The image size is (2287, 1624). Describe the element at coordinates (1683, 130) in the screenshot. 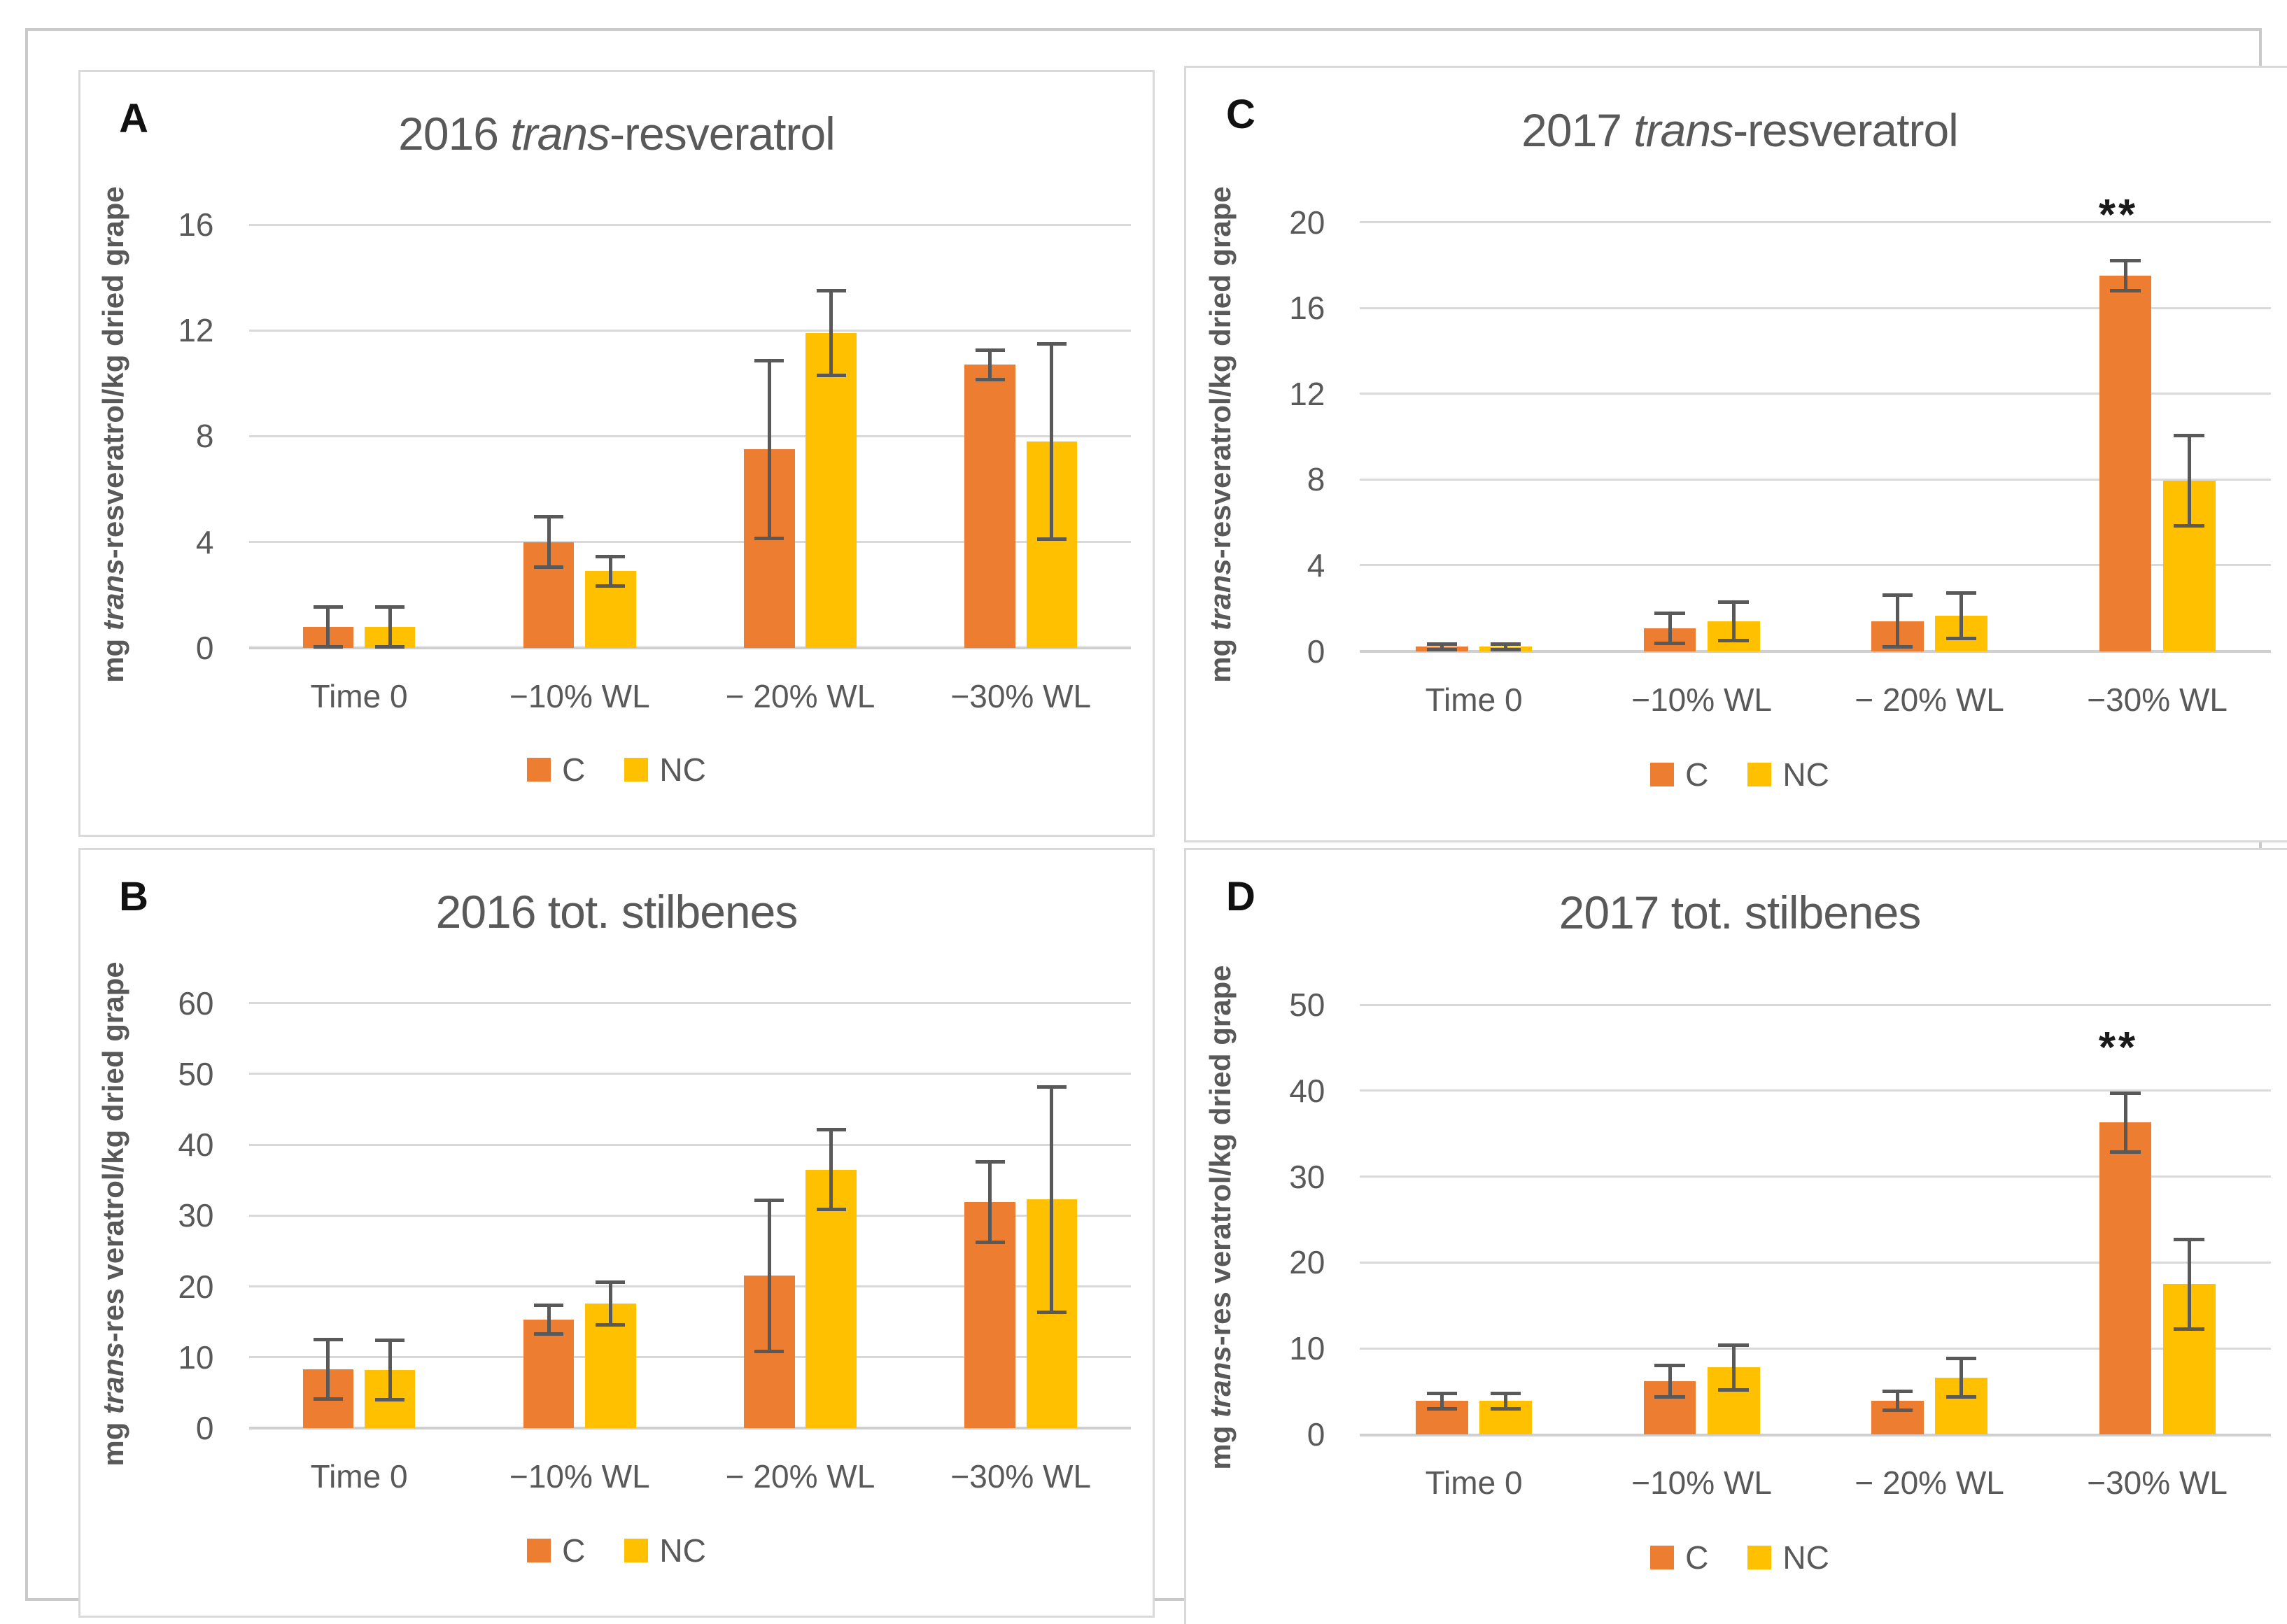

I see `chart-title-c-italic: trans` at that location.